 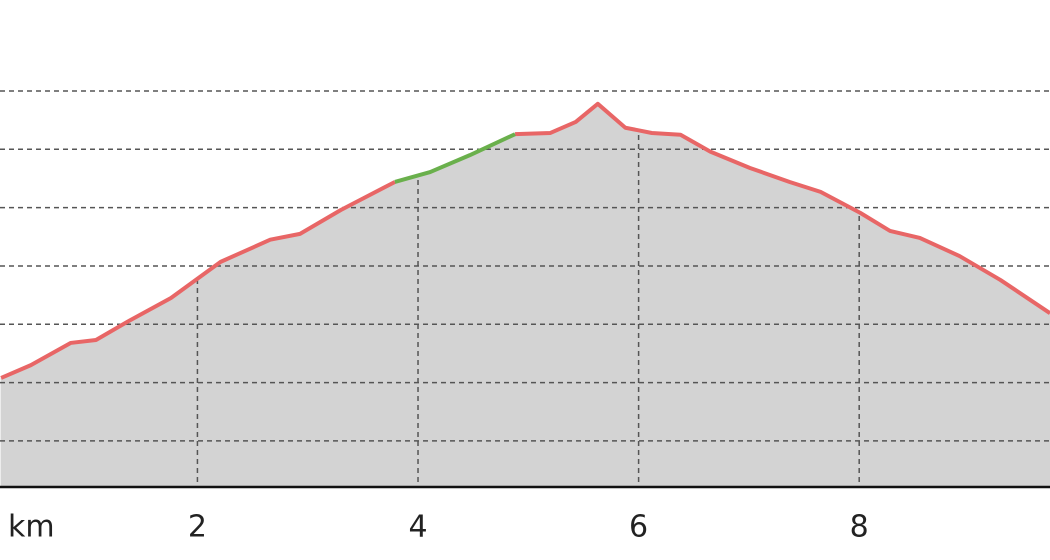 I want to click on elevation-line, so click(x=455, y=158).